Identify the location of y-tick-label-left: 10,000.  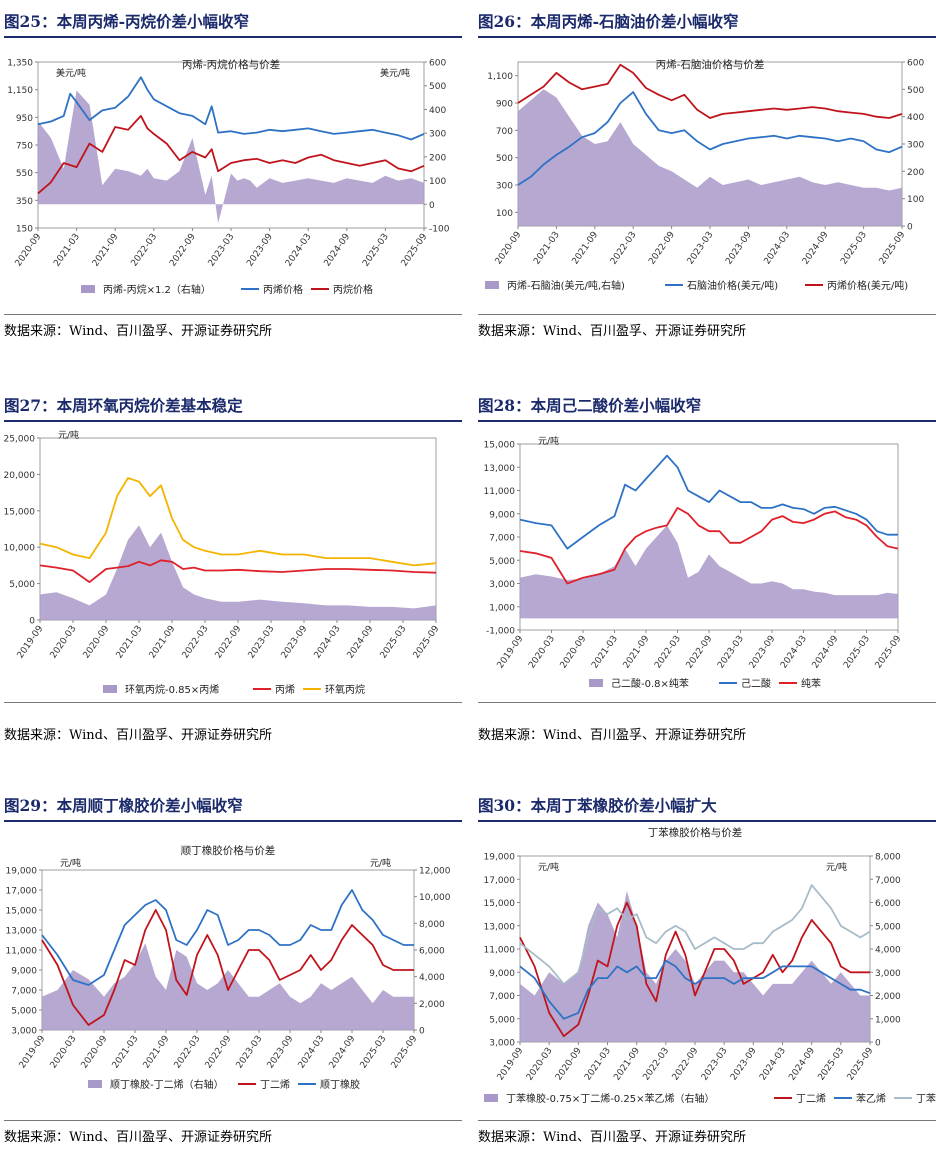
(20, 549).